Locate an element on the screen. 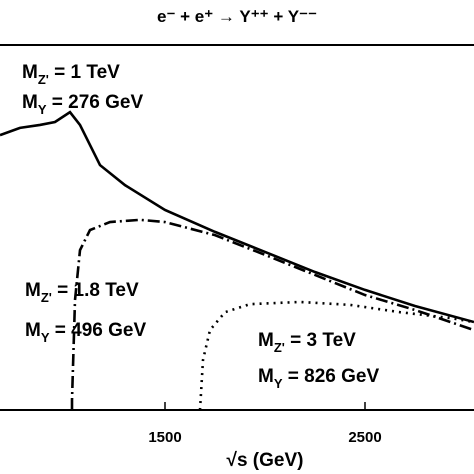 The width and height of the screenshot is (474, 474). annotation: MY = 276 GeV is located at coordinates (82, 104).